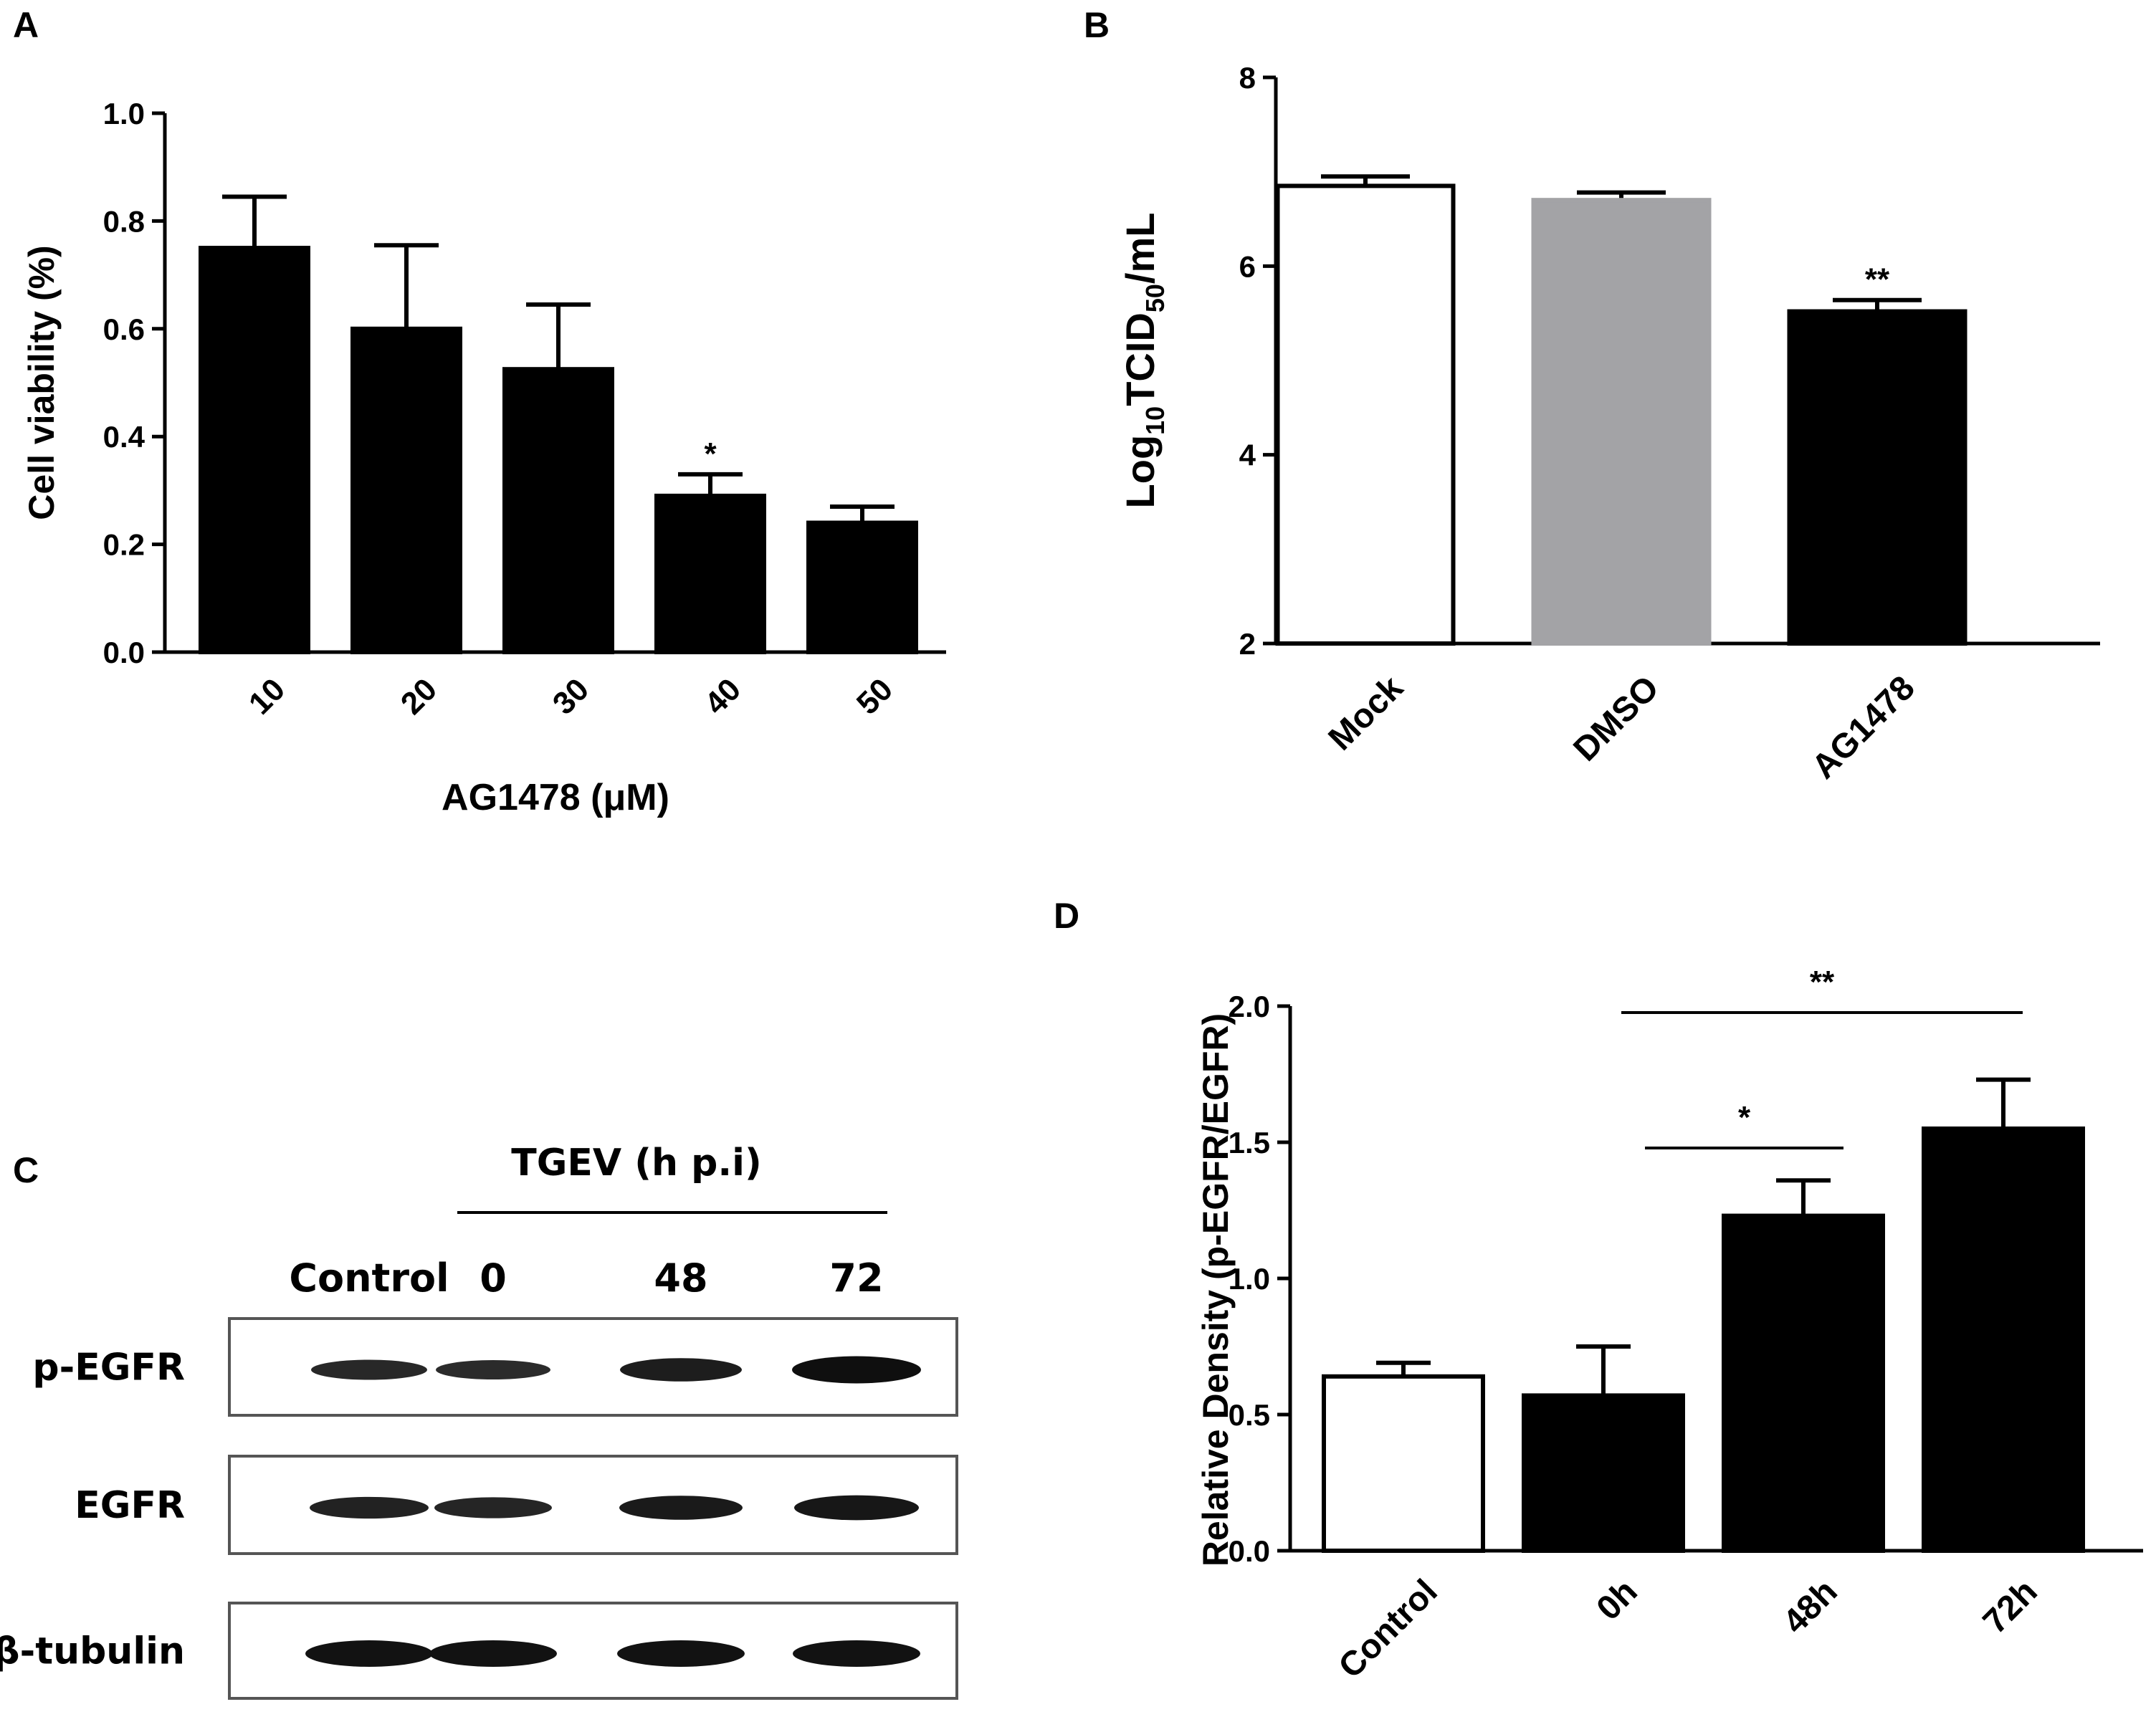  What do you see at coordinates (680, 1278) in the screenshot?
I see `lane-label-48: 48` at bounding box center [680, 1278].